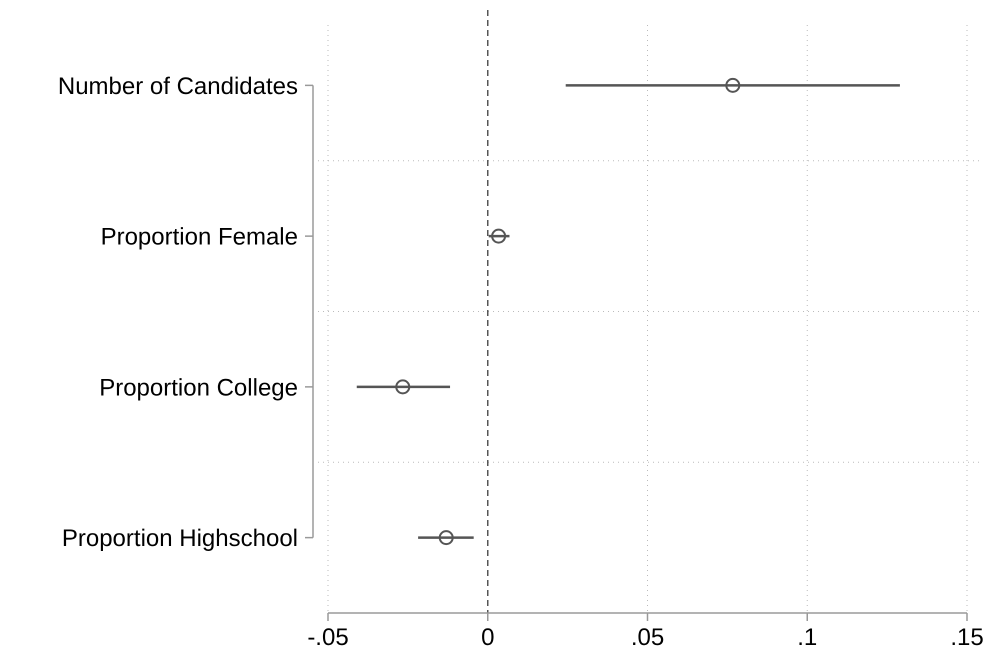  What do you see at coordinates (967, 637) in the screenshot?
I see `x-tick-label: .15` at bounding box center [967, 637].